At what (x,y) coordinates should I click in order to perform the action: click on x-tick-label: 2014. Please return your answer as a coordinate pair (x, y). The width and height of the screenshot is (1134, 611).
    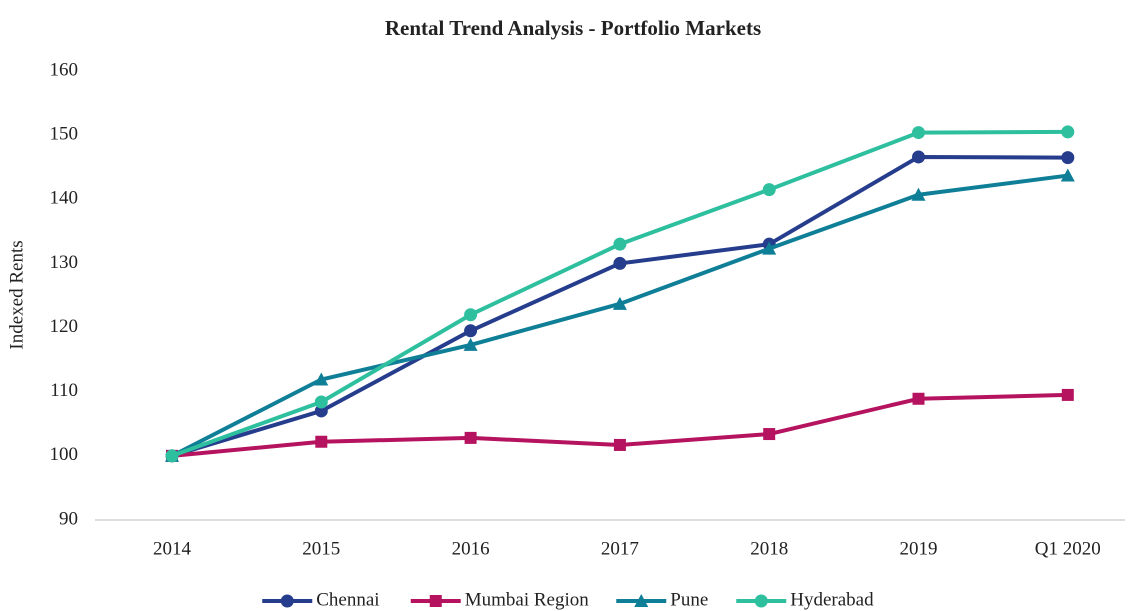
    Looking at the image, I should click on (172, 548).